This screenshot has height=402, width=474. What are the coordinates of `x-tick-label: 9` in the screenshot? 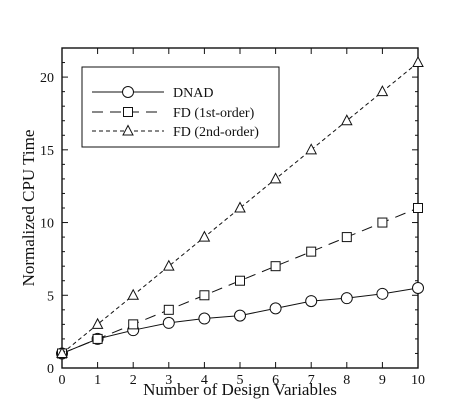 It's located at (382, 380).